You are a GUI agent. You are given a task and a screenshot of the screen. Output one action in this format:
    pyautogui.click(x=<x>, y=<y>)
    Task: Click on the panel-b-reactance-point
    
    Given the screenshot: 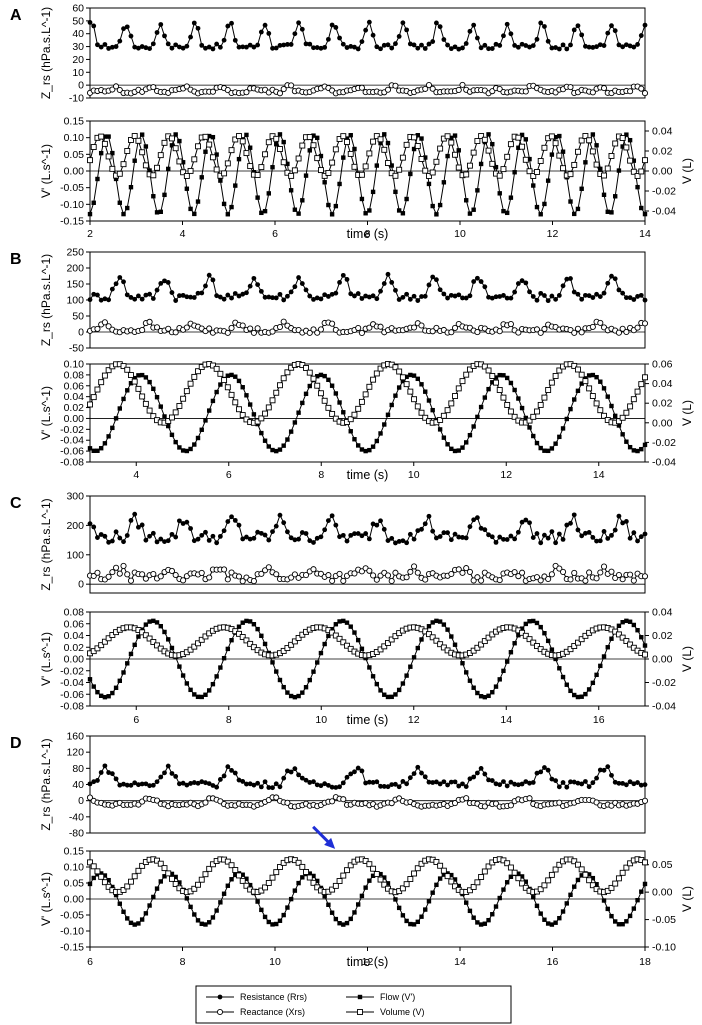 What is the action you would take?
    pyautogui.click(x=108, y=326)
    